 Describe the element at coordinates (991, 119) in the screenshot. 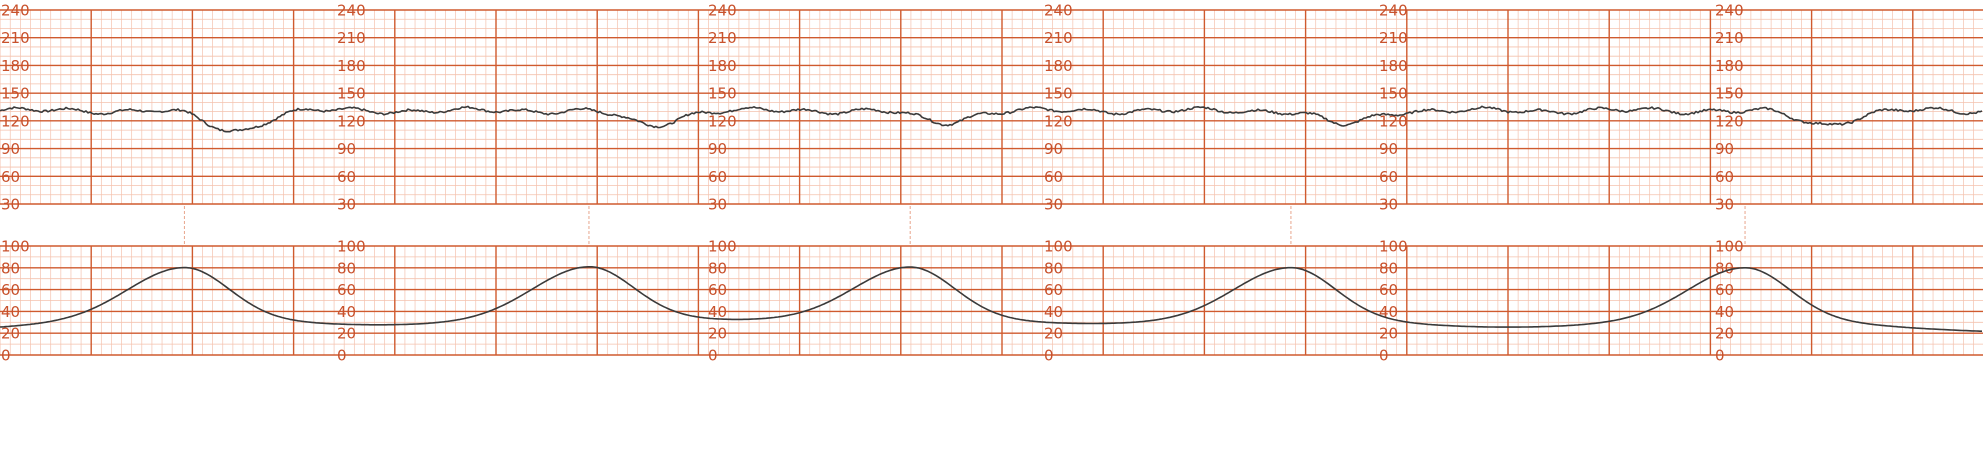

I see `fhr-trace-line` at that location.